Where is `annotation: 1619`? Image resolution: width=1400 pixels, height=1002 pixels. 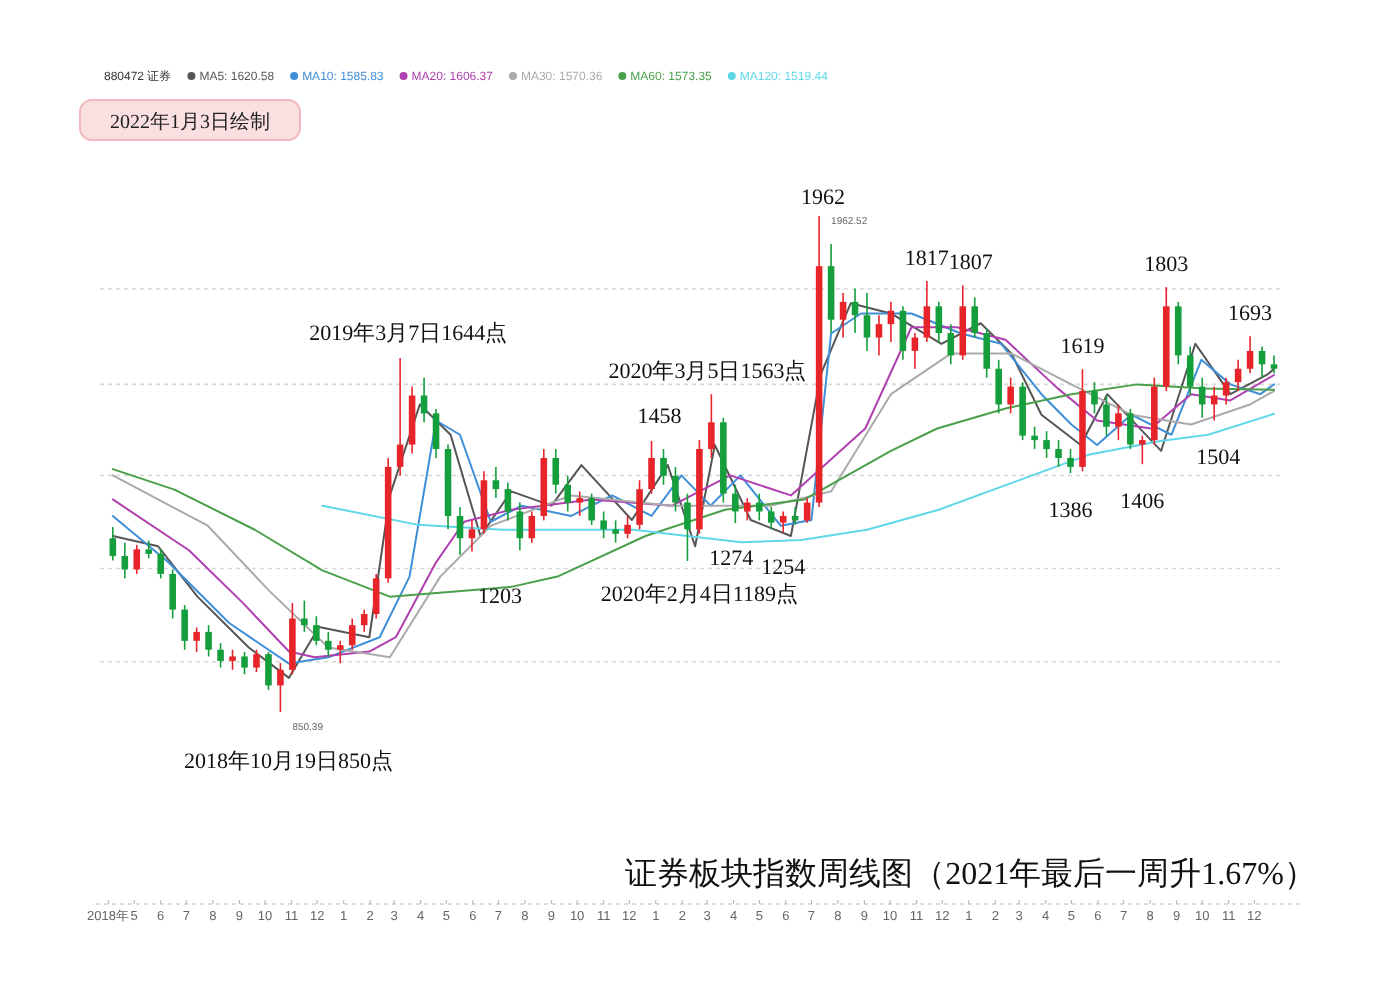 annotation: 1619 is located at coordinates (1083, 347).